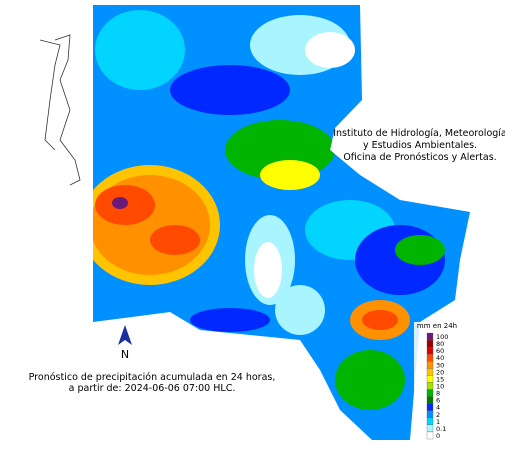 The image size is (505, 455). I want to click on legend-label: 2, so click(438, 415).